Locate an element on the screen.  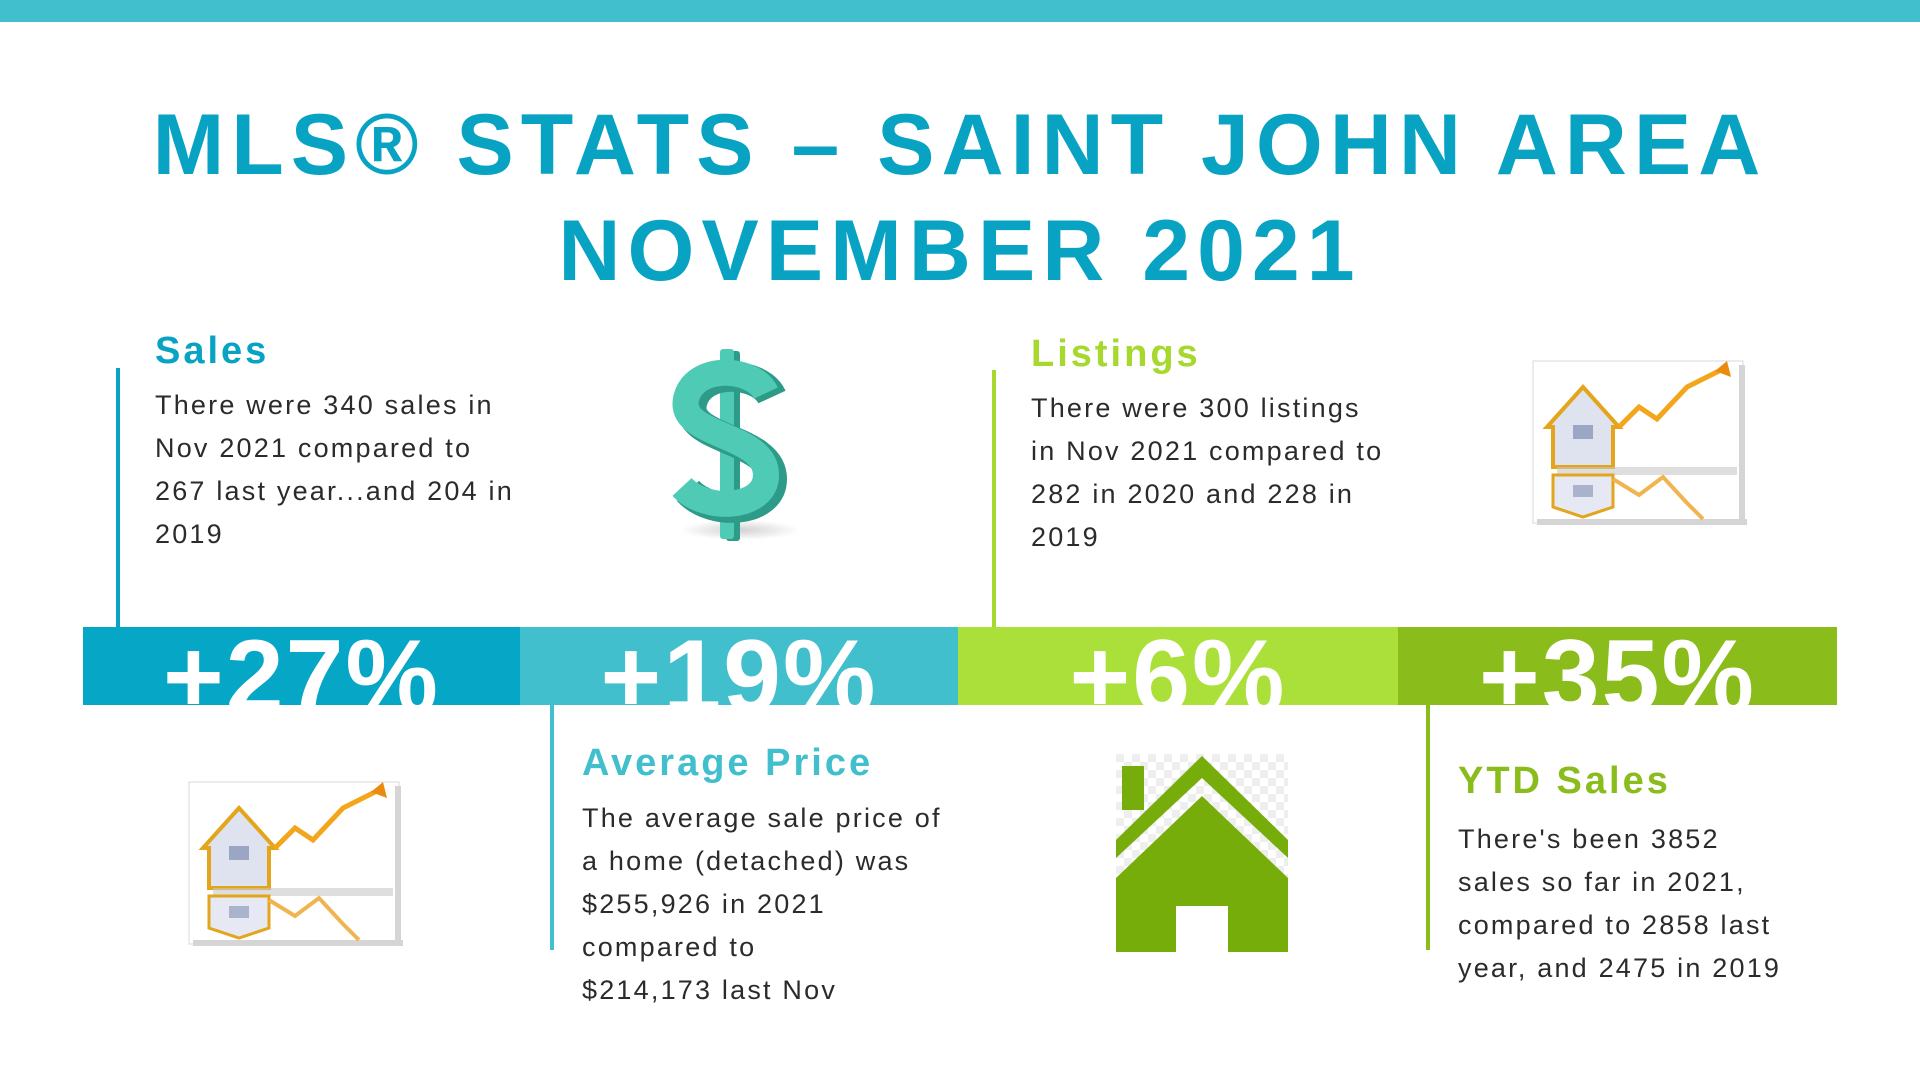
stat-band-average-price: +19% is located at coordinates (739, 666).